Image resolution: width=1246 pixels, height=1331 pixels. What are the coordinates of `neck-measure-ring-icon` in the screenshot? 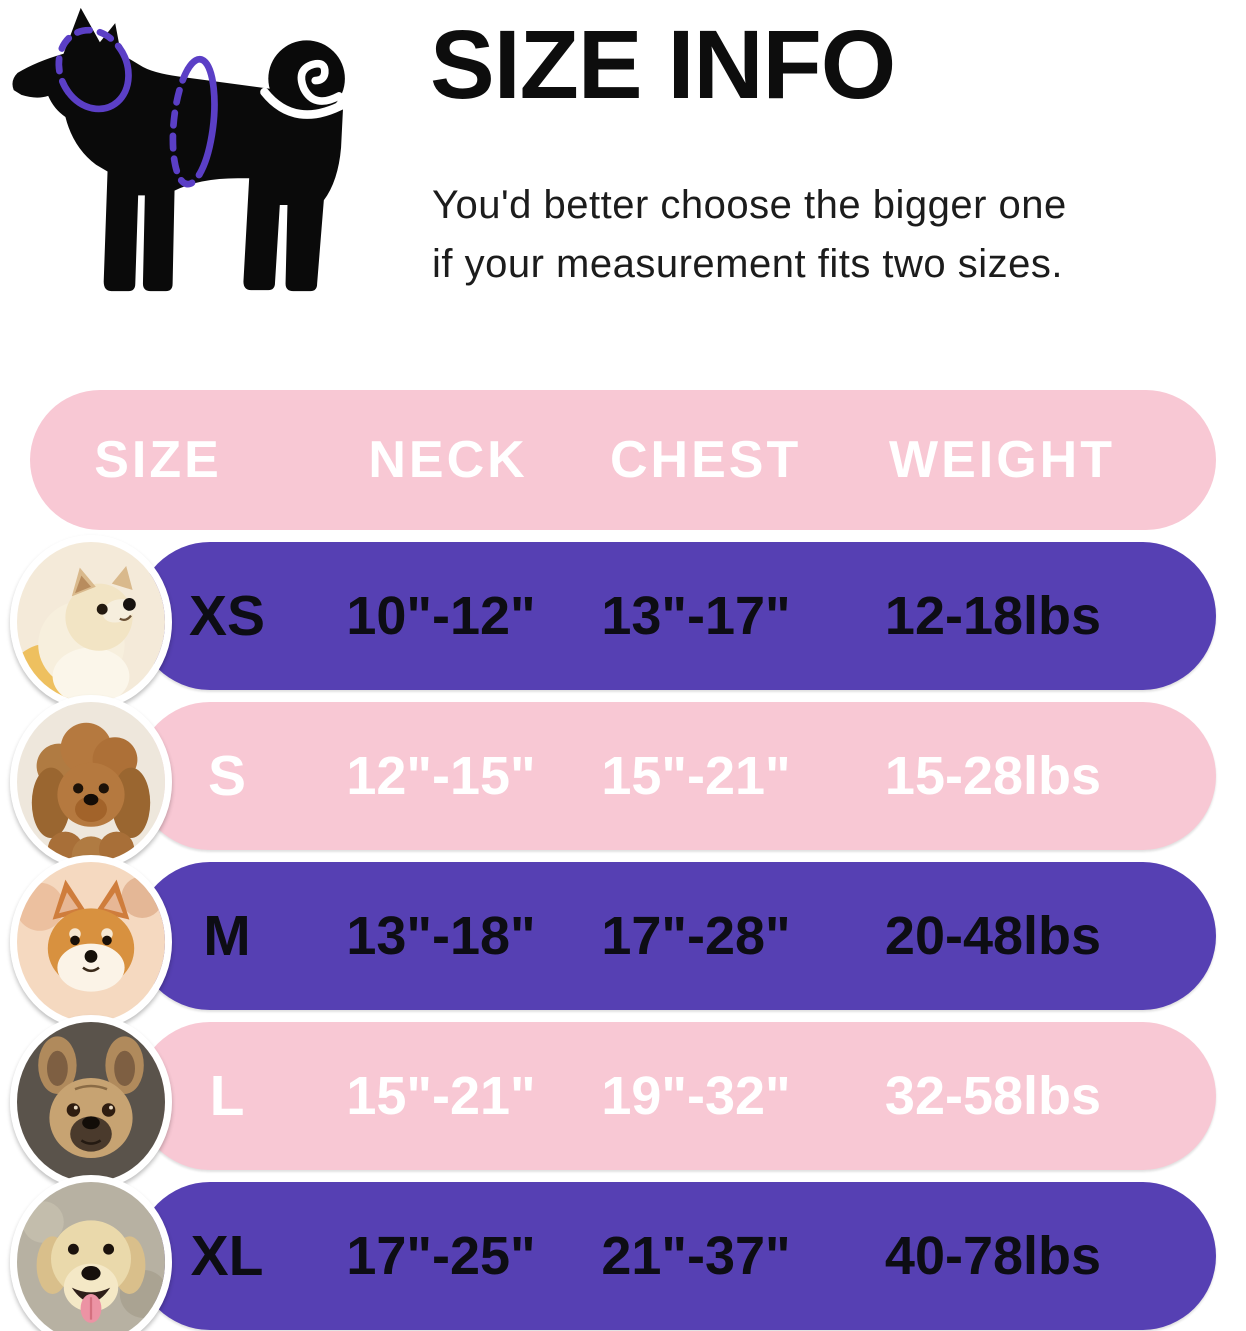 It's located at (93, 69).